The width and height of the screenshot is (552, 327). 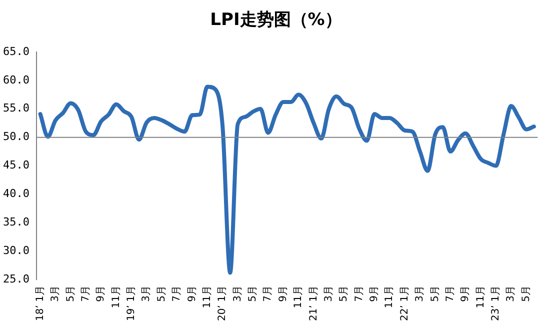 I want to click on x-tick-label: 18’ 1月, so click(x=40, y=304).